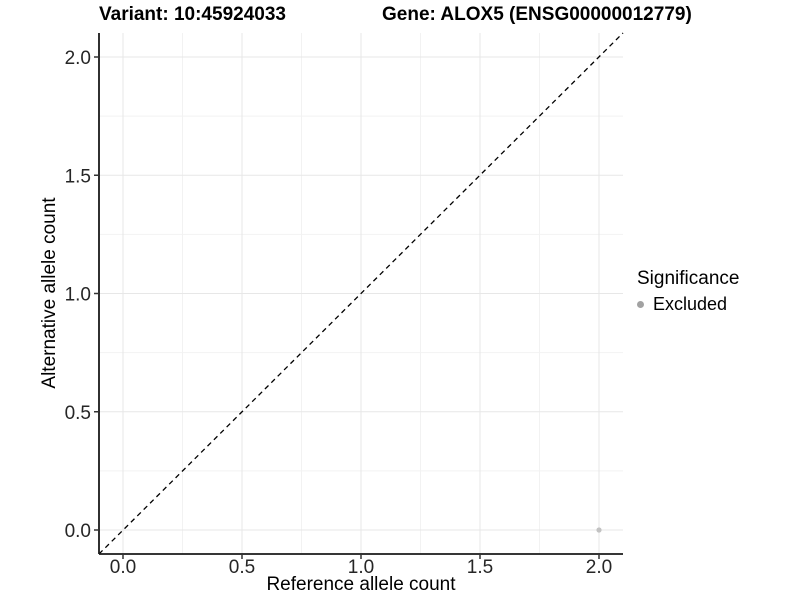 The image size is (800, 600). Describe the element at coordinates (78, 413) in the screenshot. I see `y-tick-label: 0.5` at that location.